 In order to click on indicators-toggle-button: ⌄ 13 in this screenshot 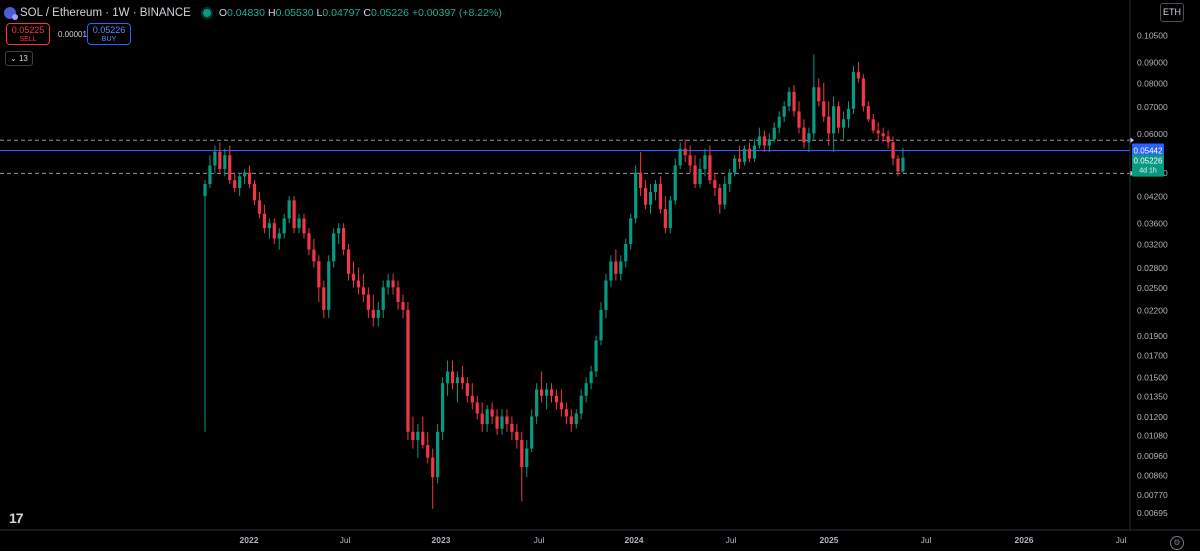, I will do `click(19, 58)`.